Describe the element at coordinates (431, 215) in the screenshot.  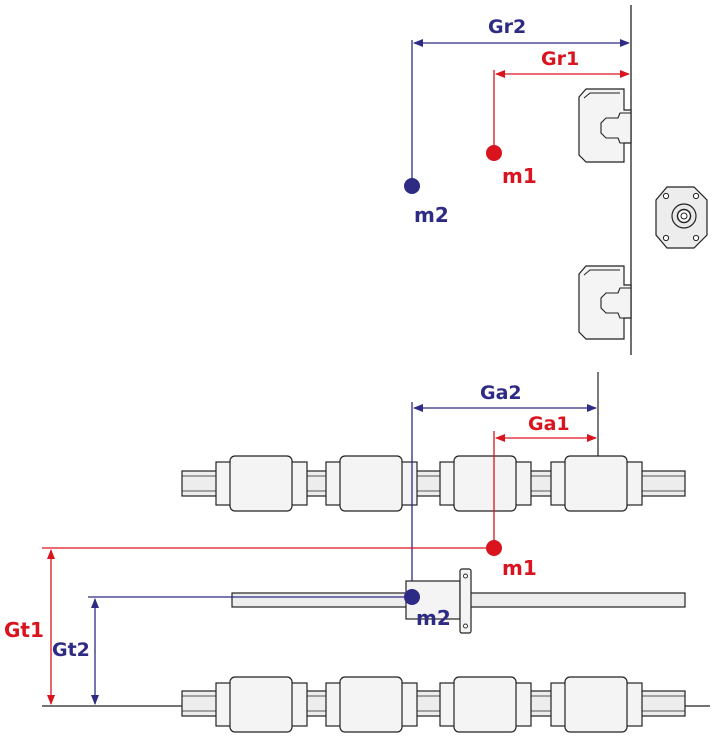
I see `m2-label: m2` at that location.